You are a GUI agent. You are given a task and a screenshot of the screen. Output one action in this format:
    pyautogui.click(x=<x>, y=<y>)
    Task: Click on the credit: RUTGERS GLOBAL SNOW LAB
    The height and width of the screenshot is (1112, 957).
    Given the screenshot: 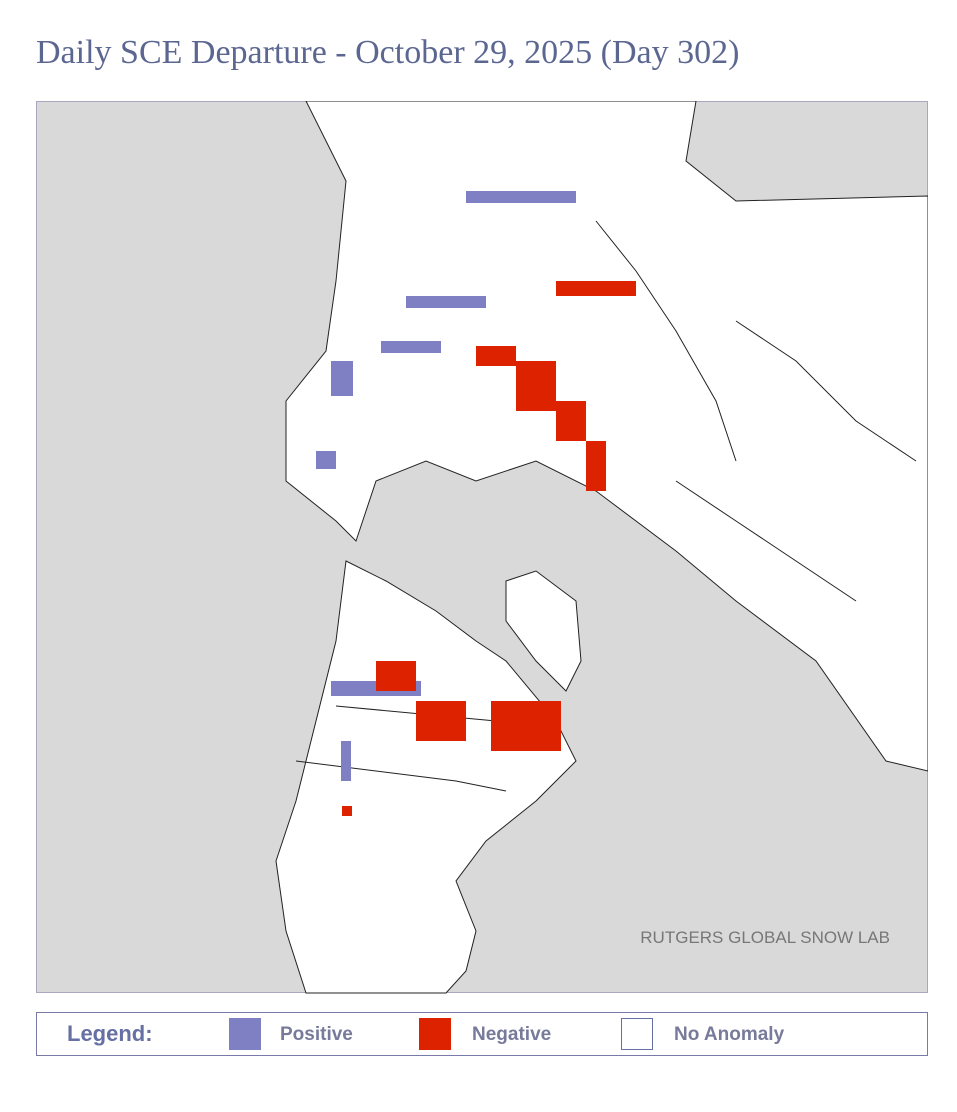 What is the action you would take?
    pyautogui.click(x=765, y=937)
    